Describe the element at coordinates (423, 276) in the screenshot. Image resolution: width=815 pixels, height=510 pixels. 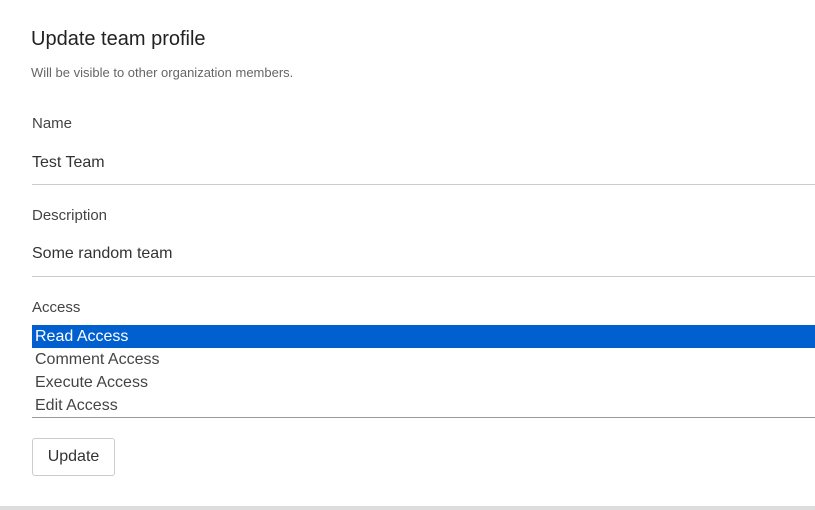
I see `description-field-underline` at that location.